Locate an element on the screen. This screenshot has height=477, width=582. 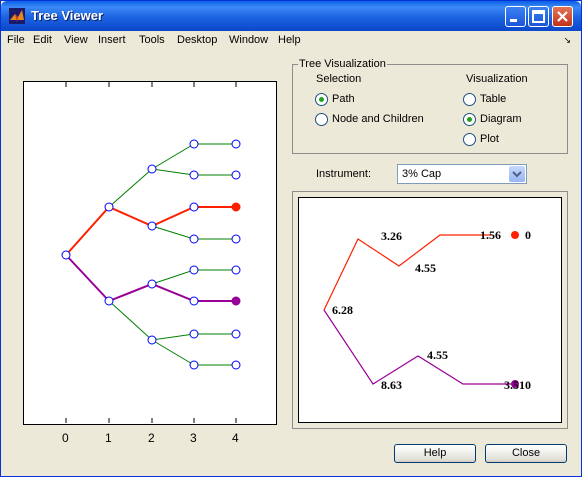
close-window-button is located at coordinates (562, 16).